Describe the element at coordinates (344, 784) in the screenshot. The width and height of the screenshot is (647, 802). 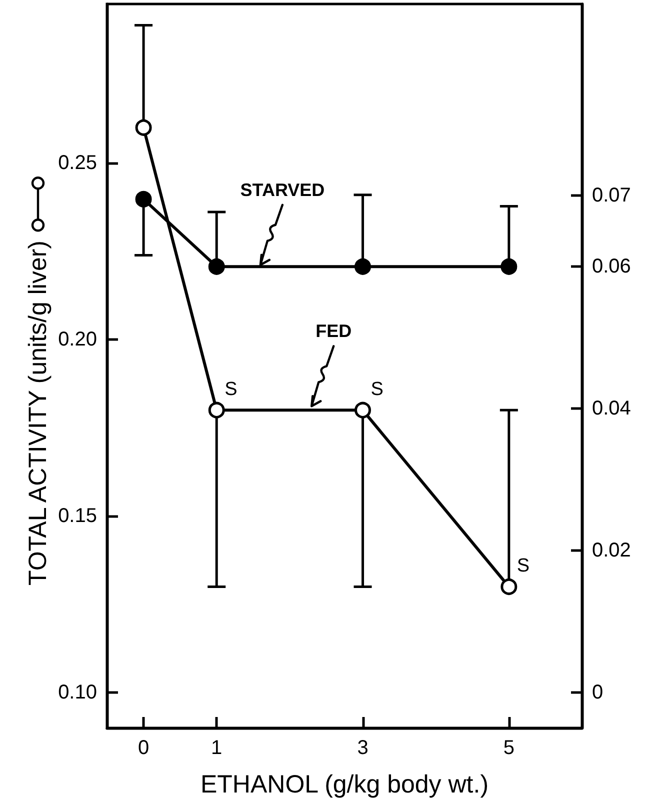
I see `x-axis-title: ETHANOL (g/kg body wt.)` at that location.